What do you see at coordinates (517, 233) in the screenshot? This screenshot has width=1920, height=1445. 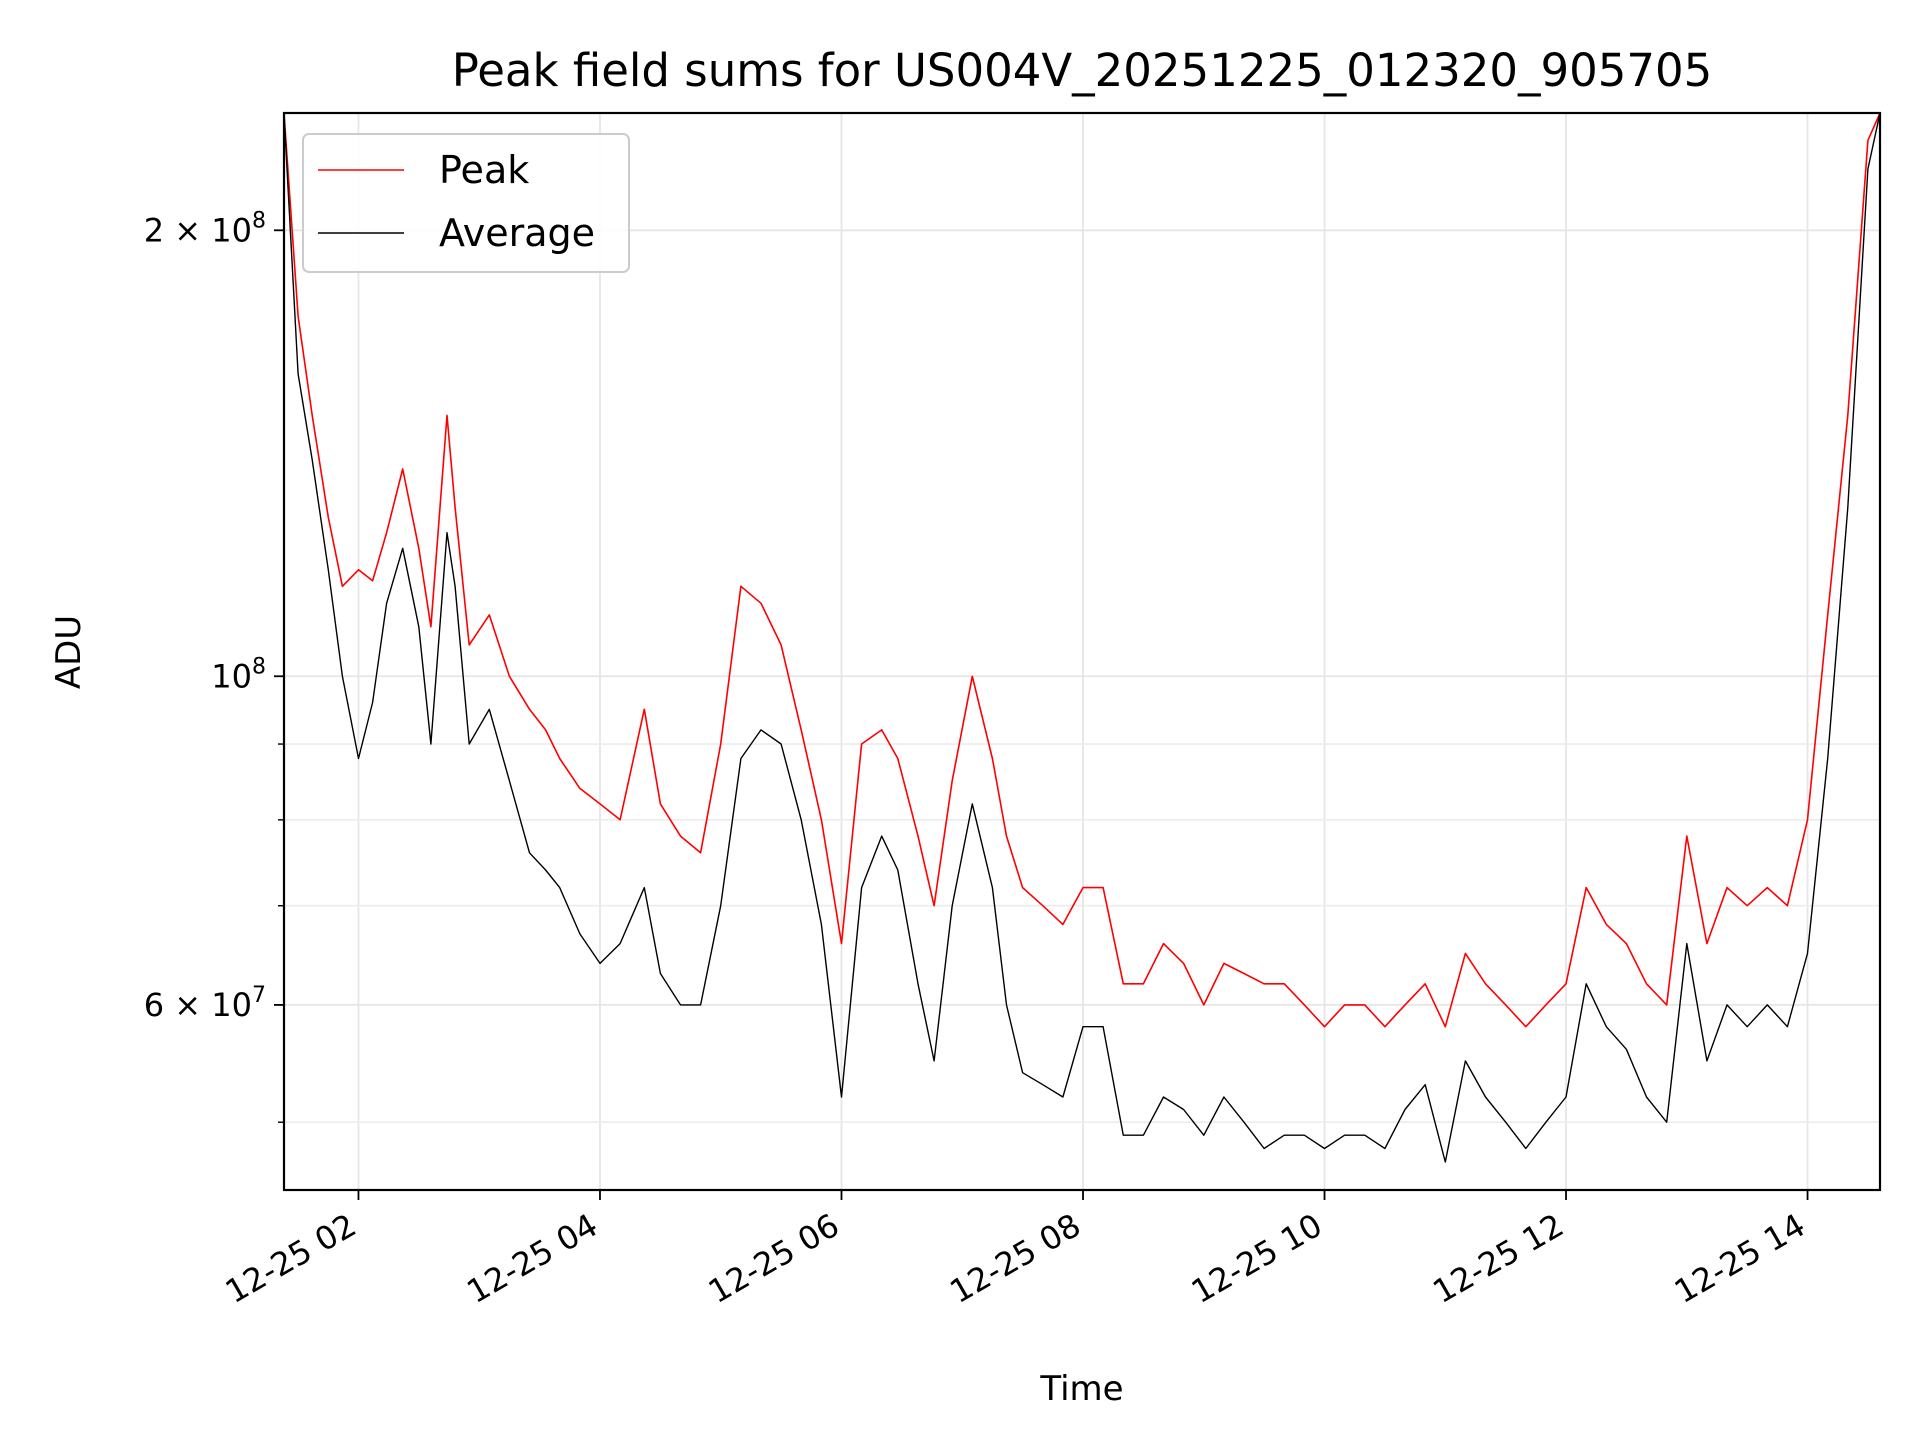 I see `legend-average-label: Average` at bounding box center [517, 233].